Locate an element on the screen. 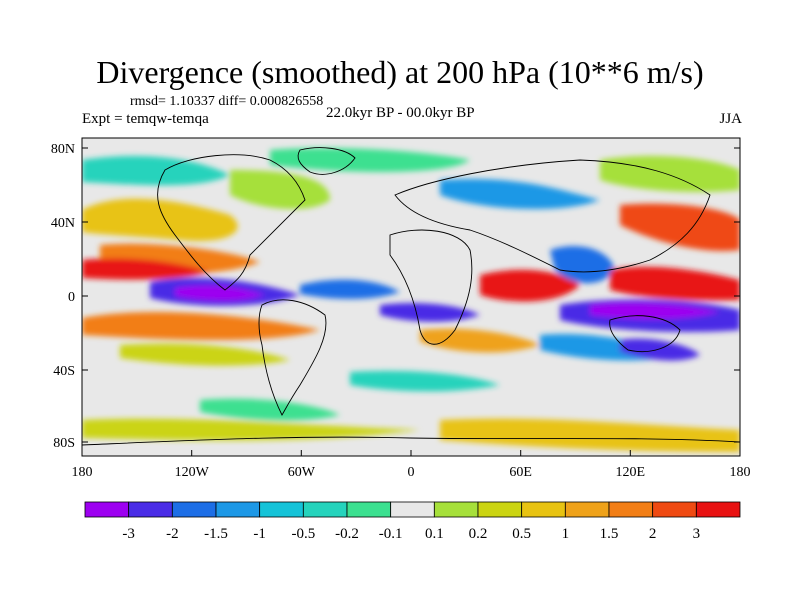 This screenshot has width=800, height=600. lat-tick-labels: 80N 40N 0 40S 80S is located at coordinates (63, 296).